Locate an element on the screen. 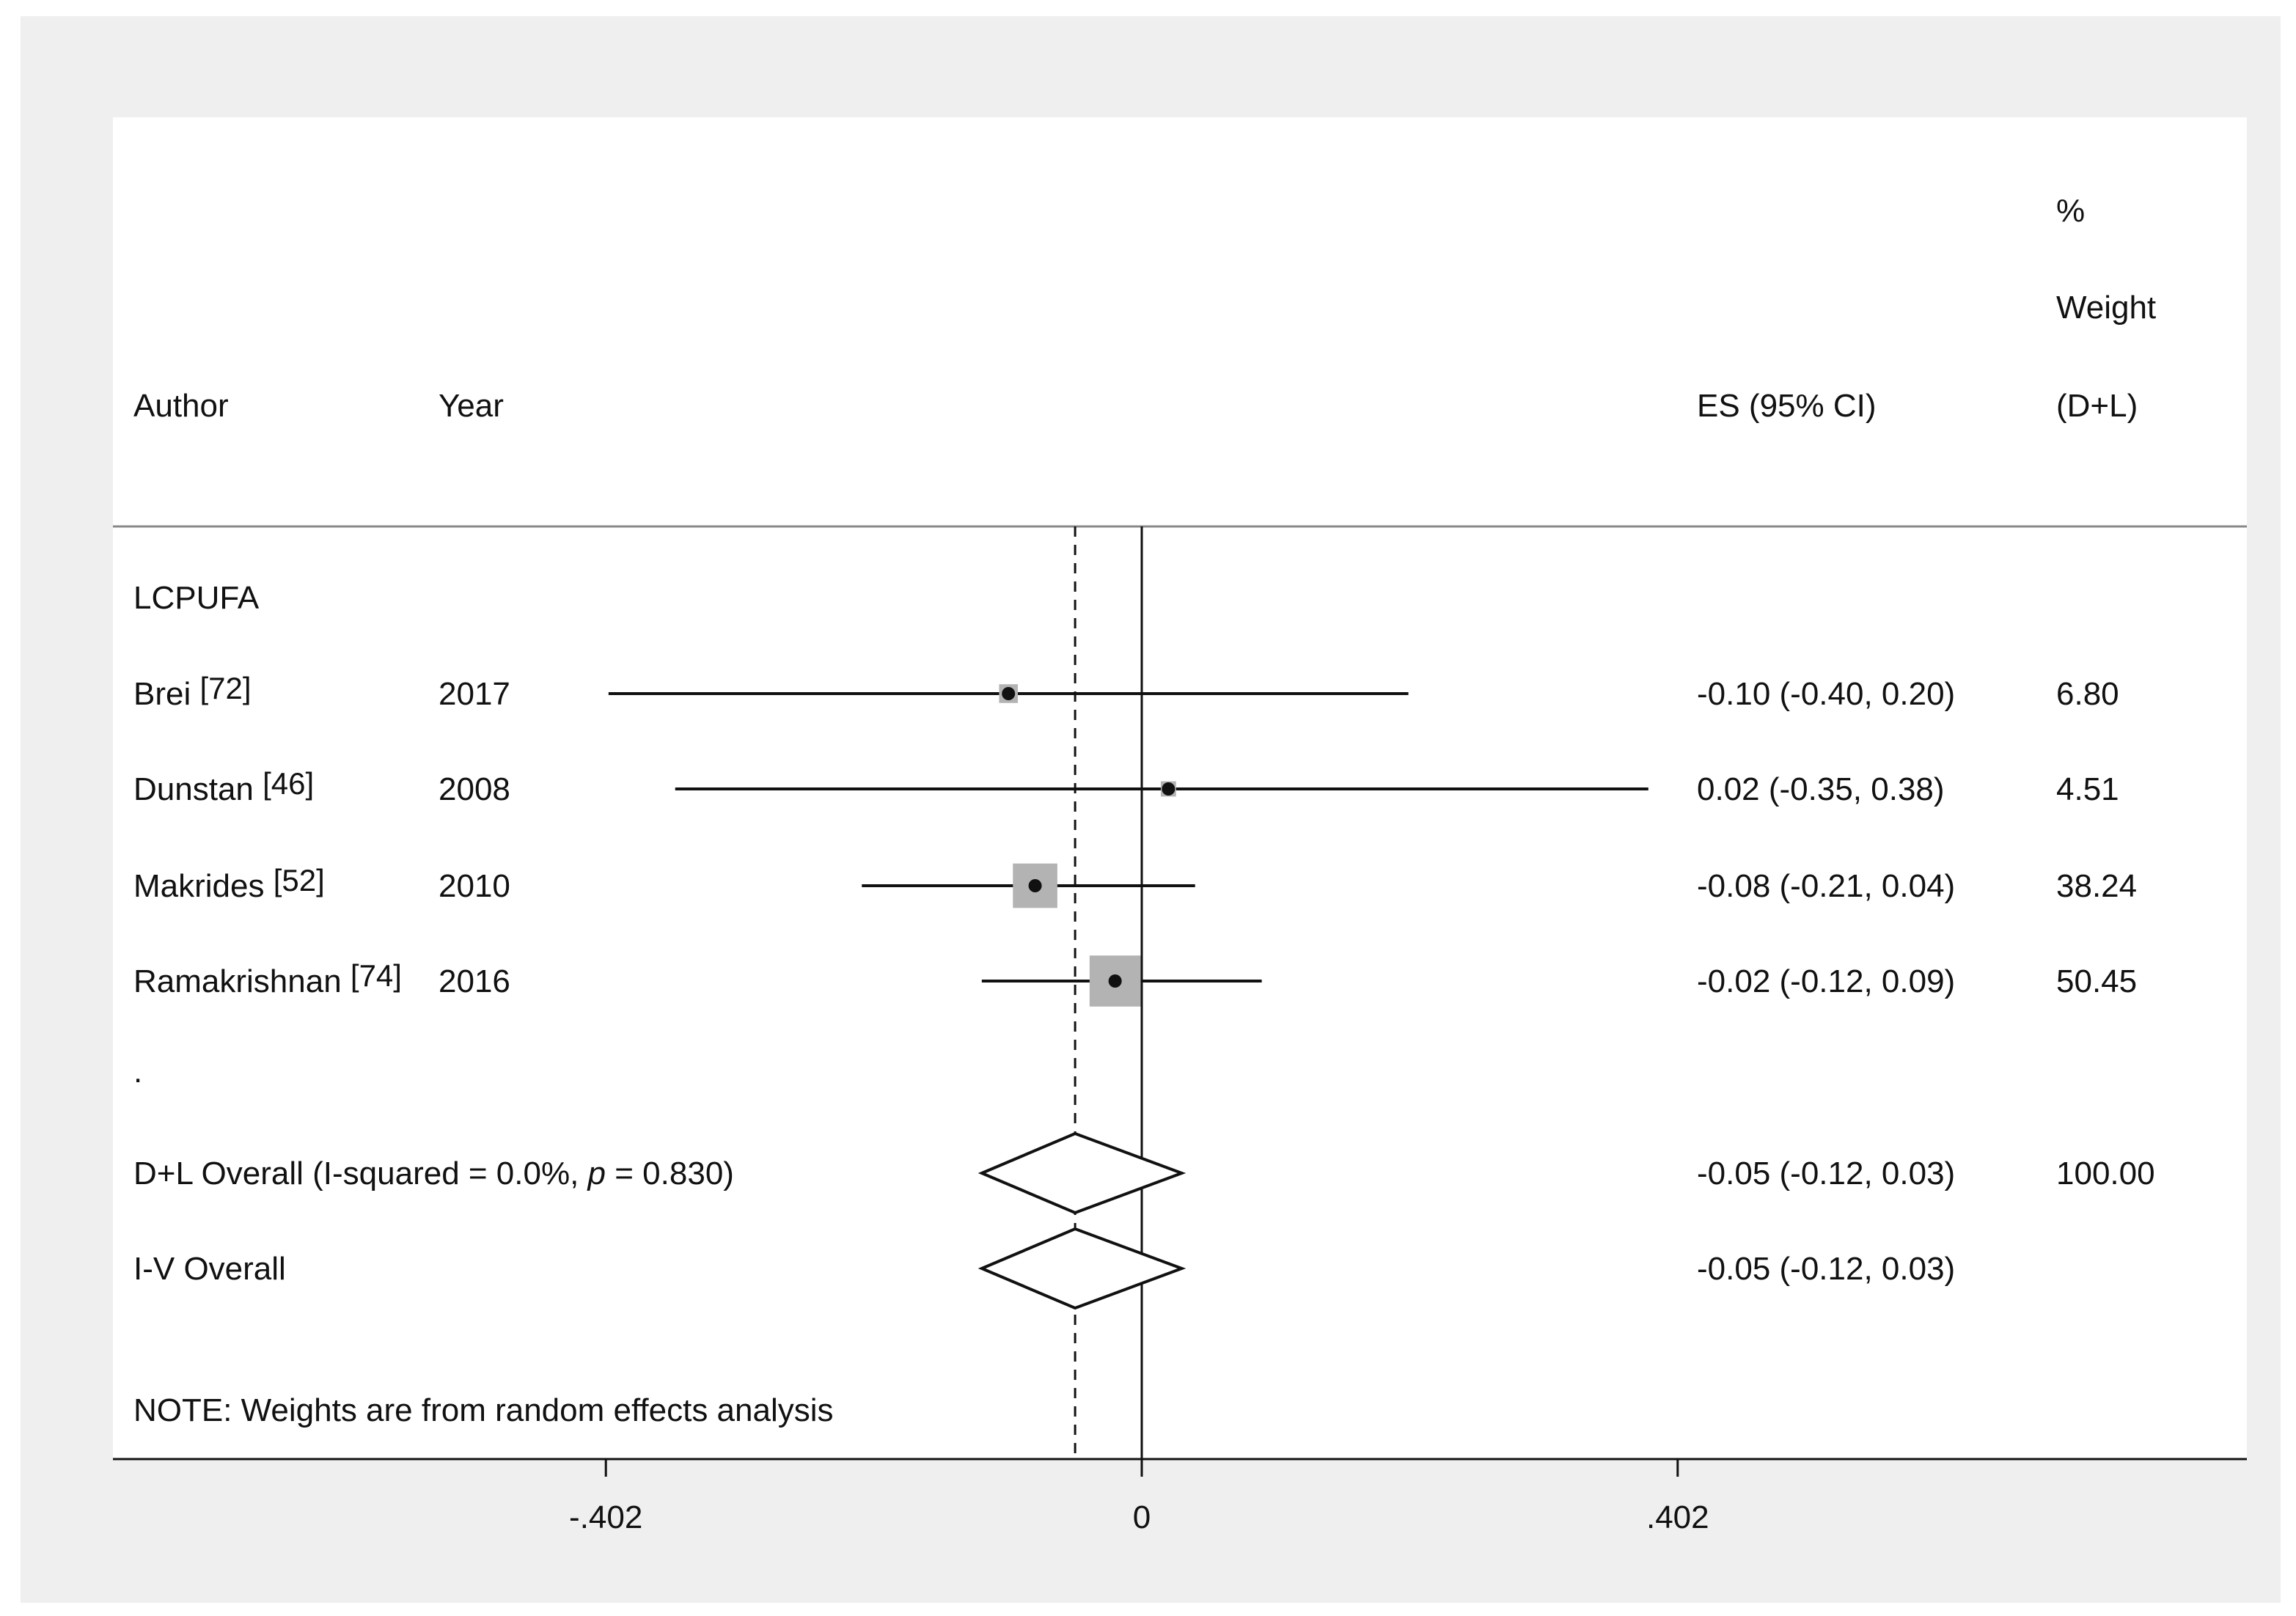 The image size is (2296, 1616). group-label: LCPUFA is located at coordinates (196, 598).